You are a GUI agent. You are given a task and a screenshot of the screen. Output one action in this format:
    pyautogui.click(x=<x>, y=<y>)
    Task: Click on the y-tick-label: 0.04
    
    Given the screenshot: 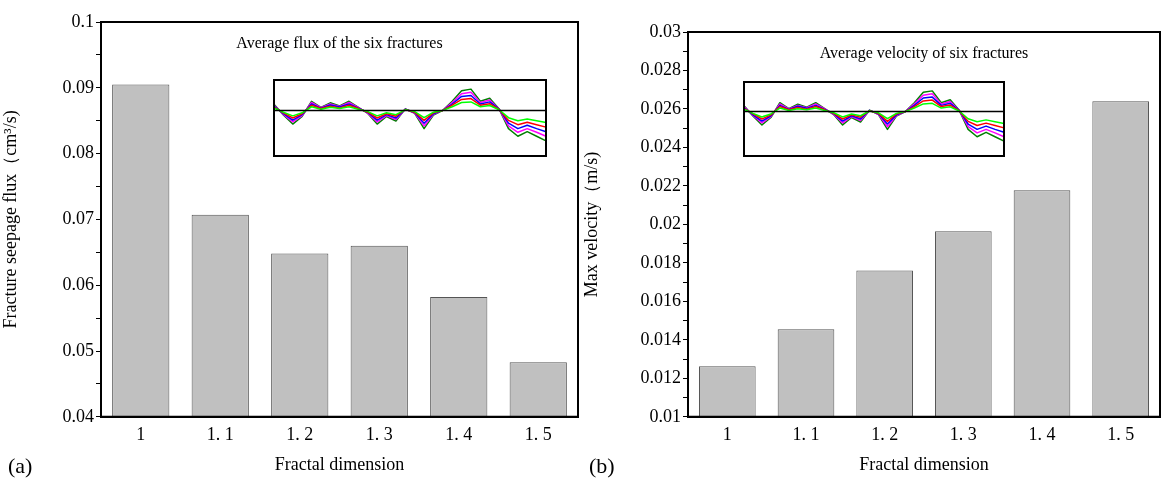 What is the action you would take?
    pyautogui.click(x=78, y=415)
    